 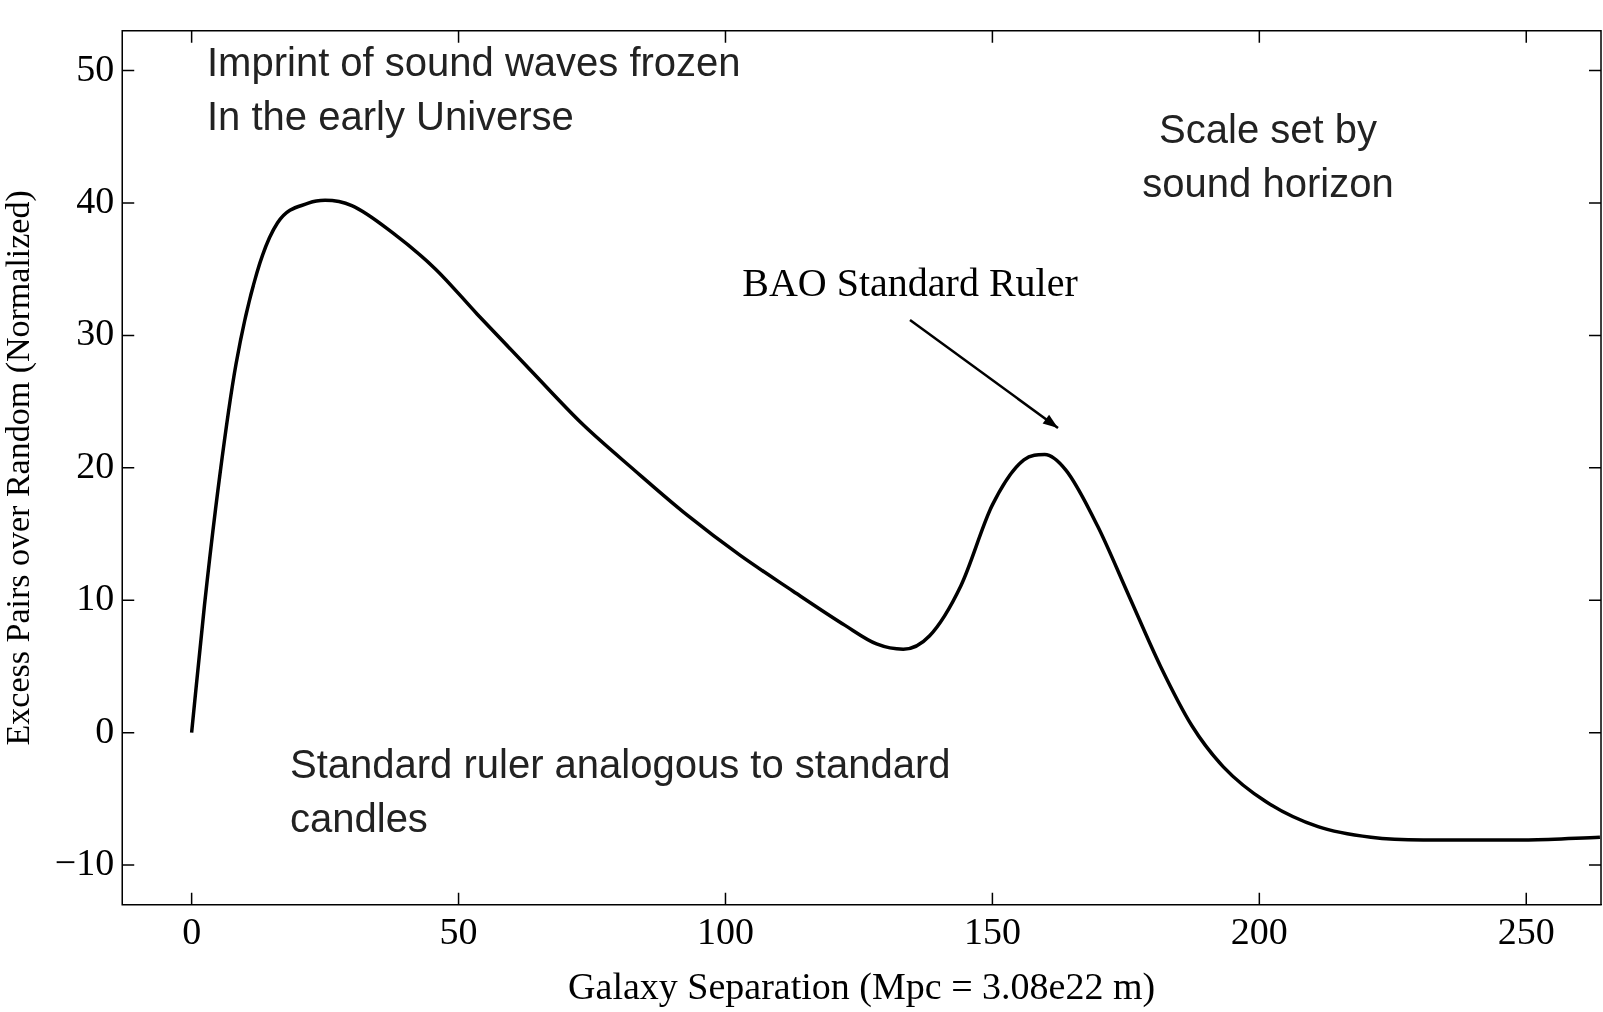 What do you see at coordinates (95, 332) in the screenshot?
I see `y-tick-label: 30` at bounding box center [95, 332].